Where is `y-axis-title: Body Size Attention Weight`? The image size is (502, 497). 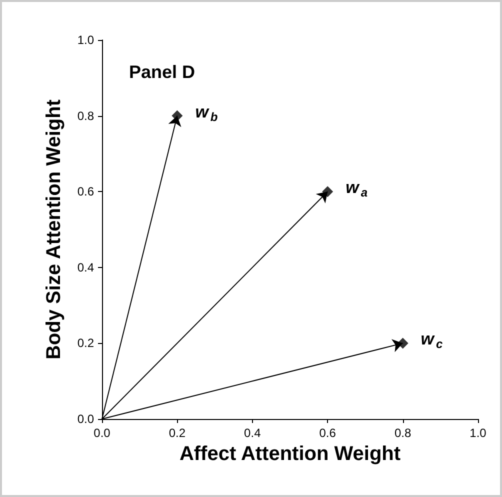 y-axis-title: Body Size Attention Weight is located at coordinates (54, 229).